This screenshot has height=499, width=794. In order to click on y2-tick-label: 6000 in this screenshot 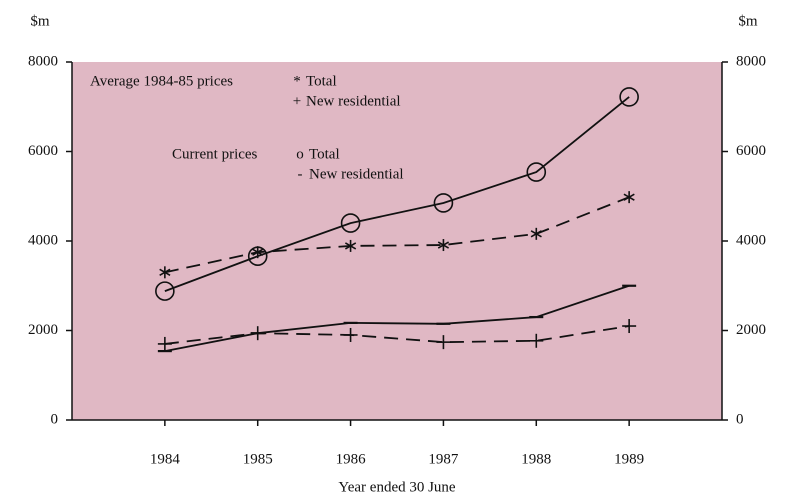, I will do `click(751, 151)`.